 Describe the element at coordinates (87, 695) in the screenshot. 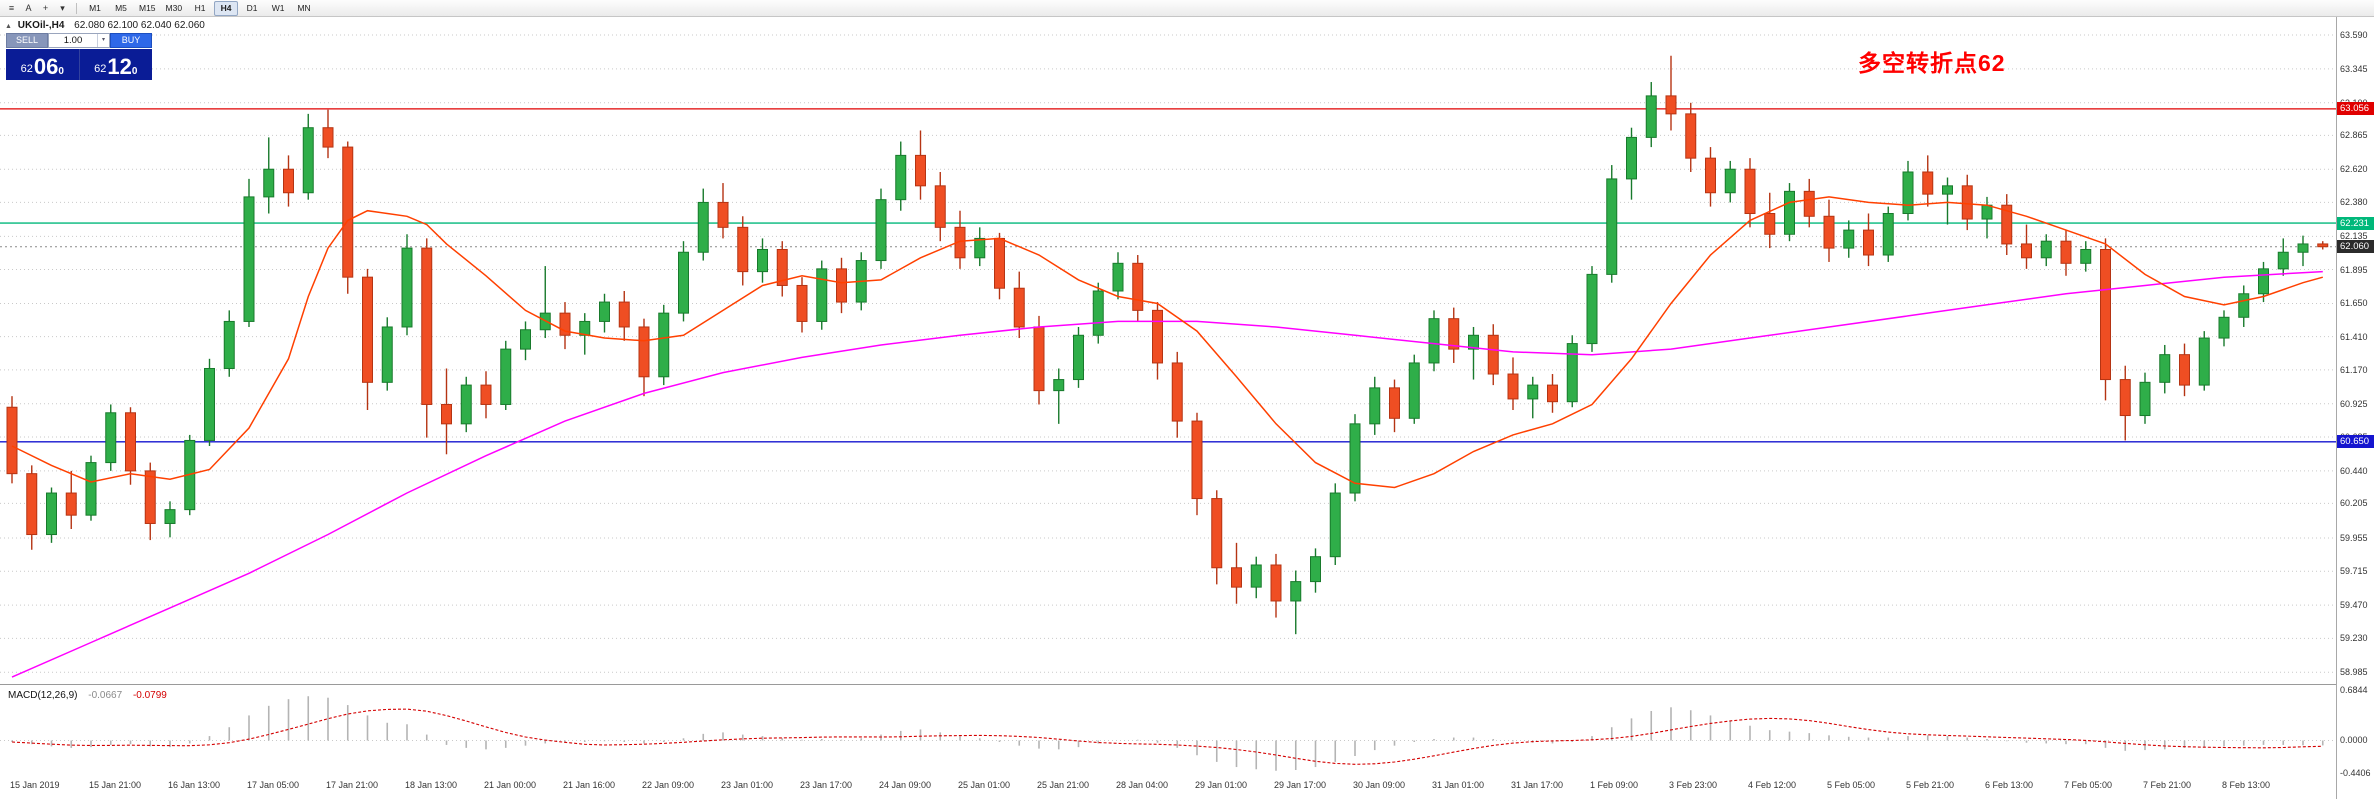

I see `macd-indicator-label: MACD(12,26,9) -0.0667 -0.0799` at that location.